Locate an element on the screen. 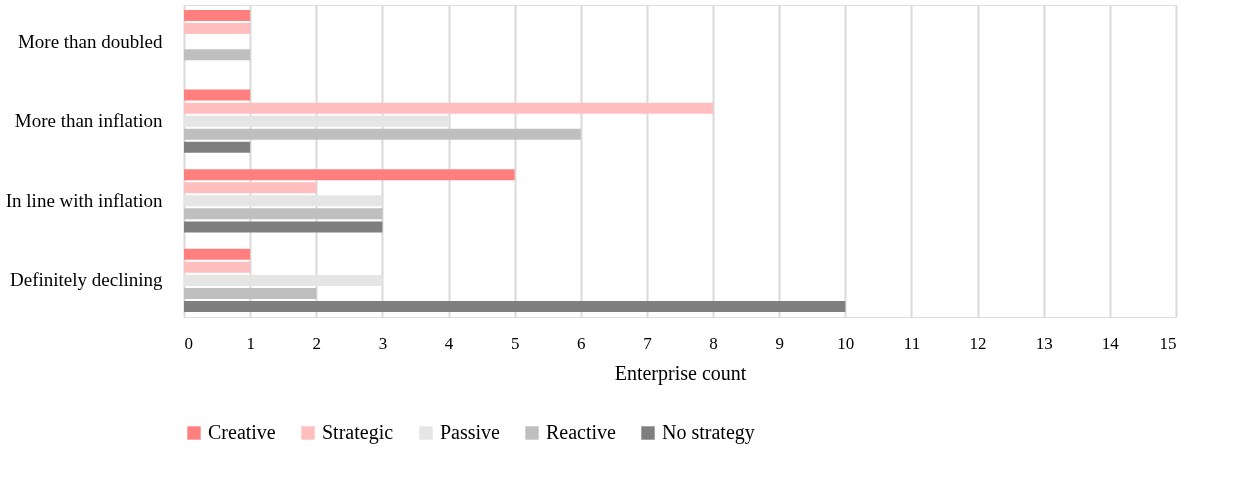  x-tick-label: 2 is located at coordinates (317, 343).